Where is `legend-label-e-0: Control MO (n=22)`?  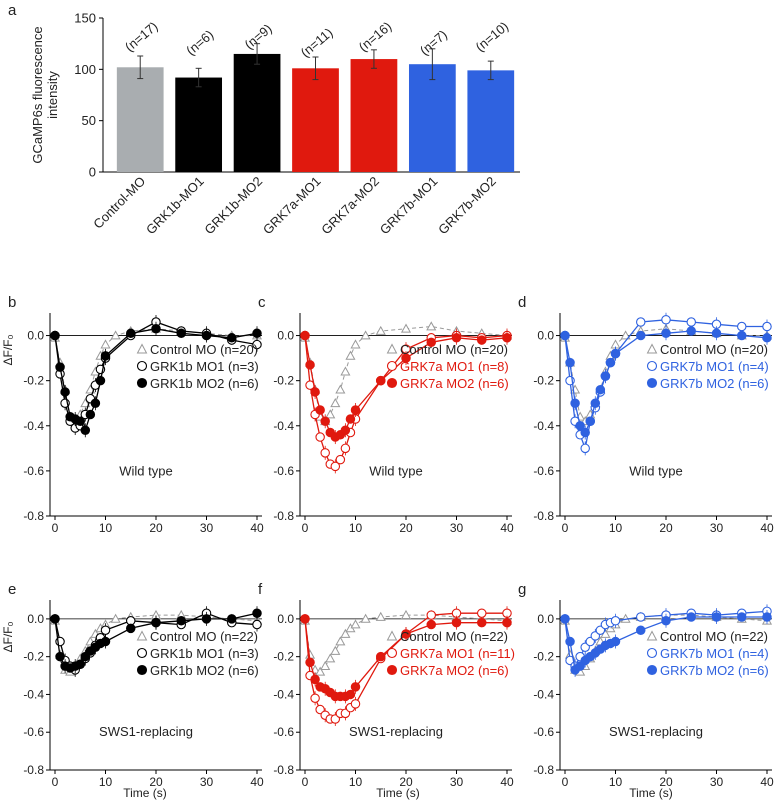 legend-label-e-0: Control MO (n=22) is located at coordinates (204, 636).